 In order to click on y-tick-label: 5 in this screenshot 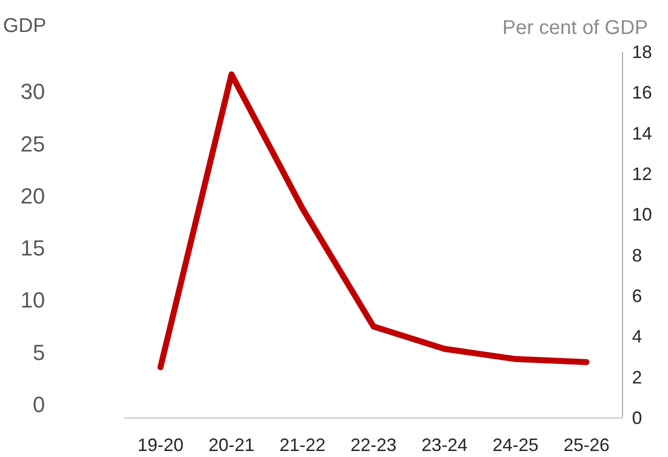, I will do `click(38, 352)`.